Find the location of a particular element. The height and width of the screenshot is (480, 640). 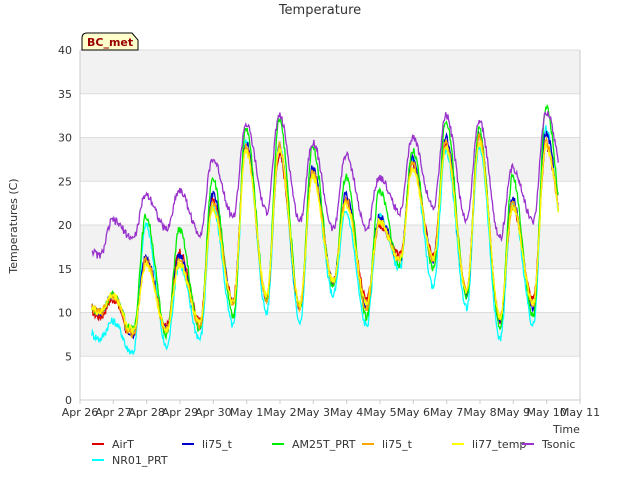

y-tick-label: 20 is located at coordinates (65, 225).